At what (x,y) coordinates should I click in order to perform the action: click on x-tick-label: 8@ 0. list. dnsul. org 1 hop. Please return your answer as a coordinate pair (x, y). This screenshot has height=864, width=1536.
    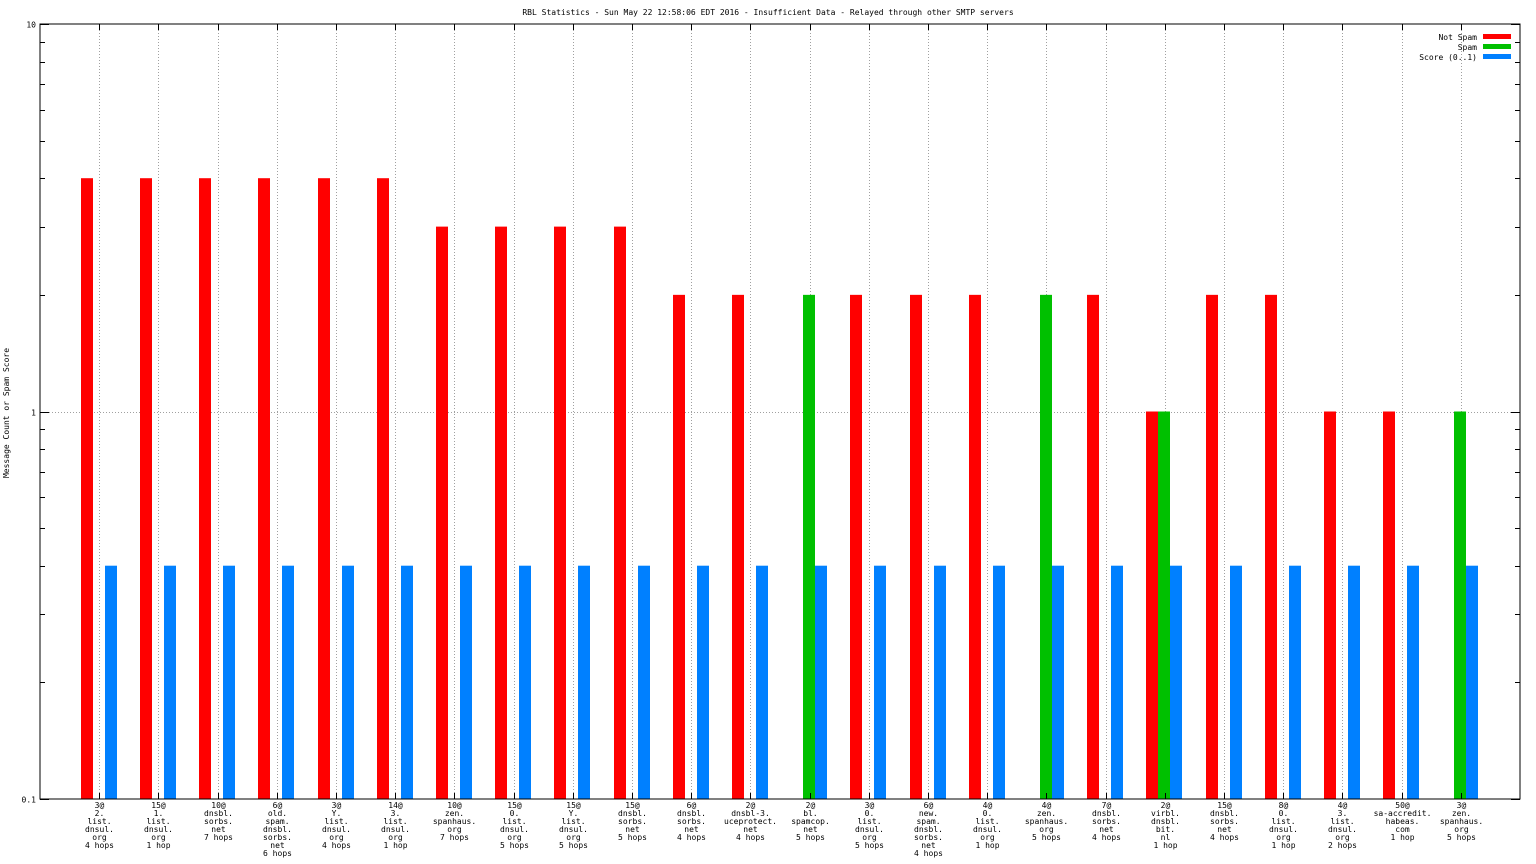
    Looking at the image, I should click on (1283, 825).